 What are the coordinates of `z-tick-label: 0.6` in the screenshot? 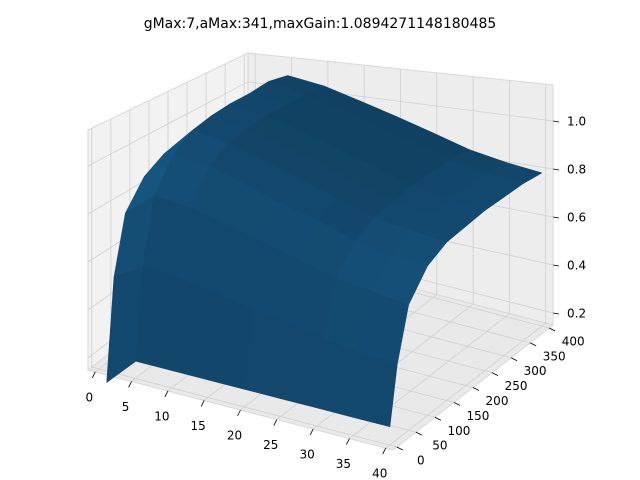 It's located at (576, 218).